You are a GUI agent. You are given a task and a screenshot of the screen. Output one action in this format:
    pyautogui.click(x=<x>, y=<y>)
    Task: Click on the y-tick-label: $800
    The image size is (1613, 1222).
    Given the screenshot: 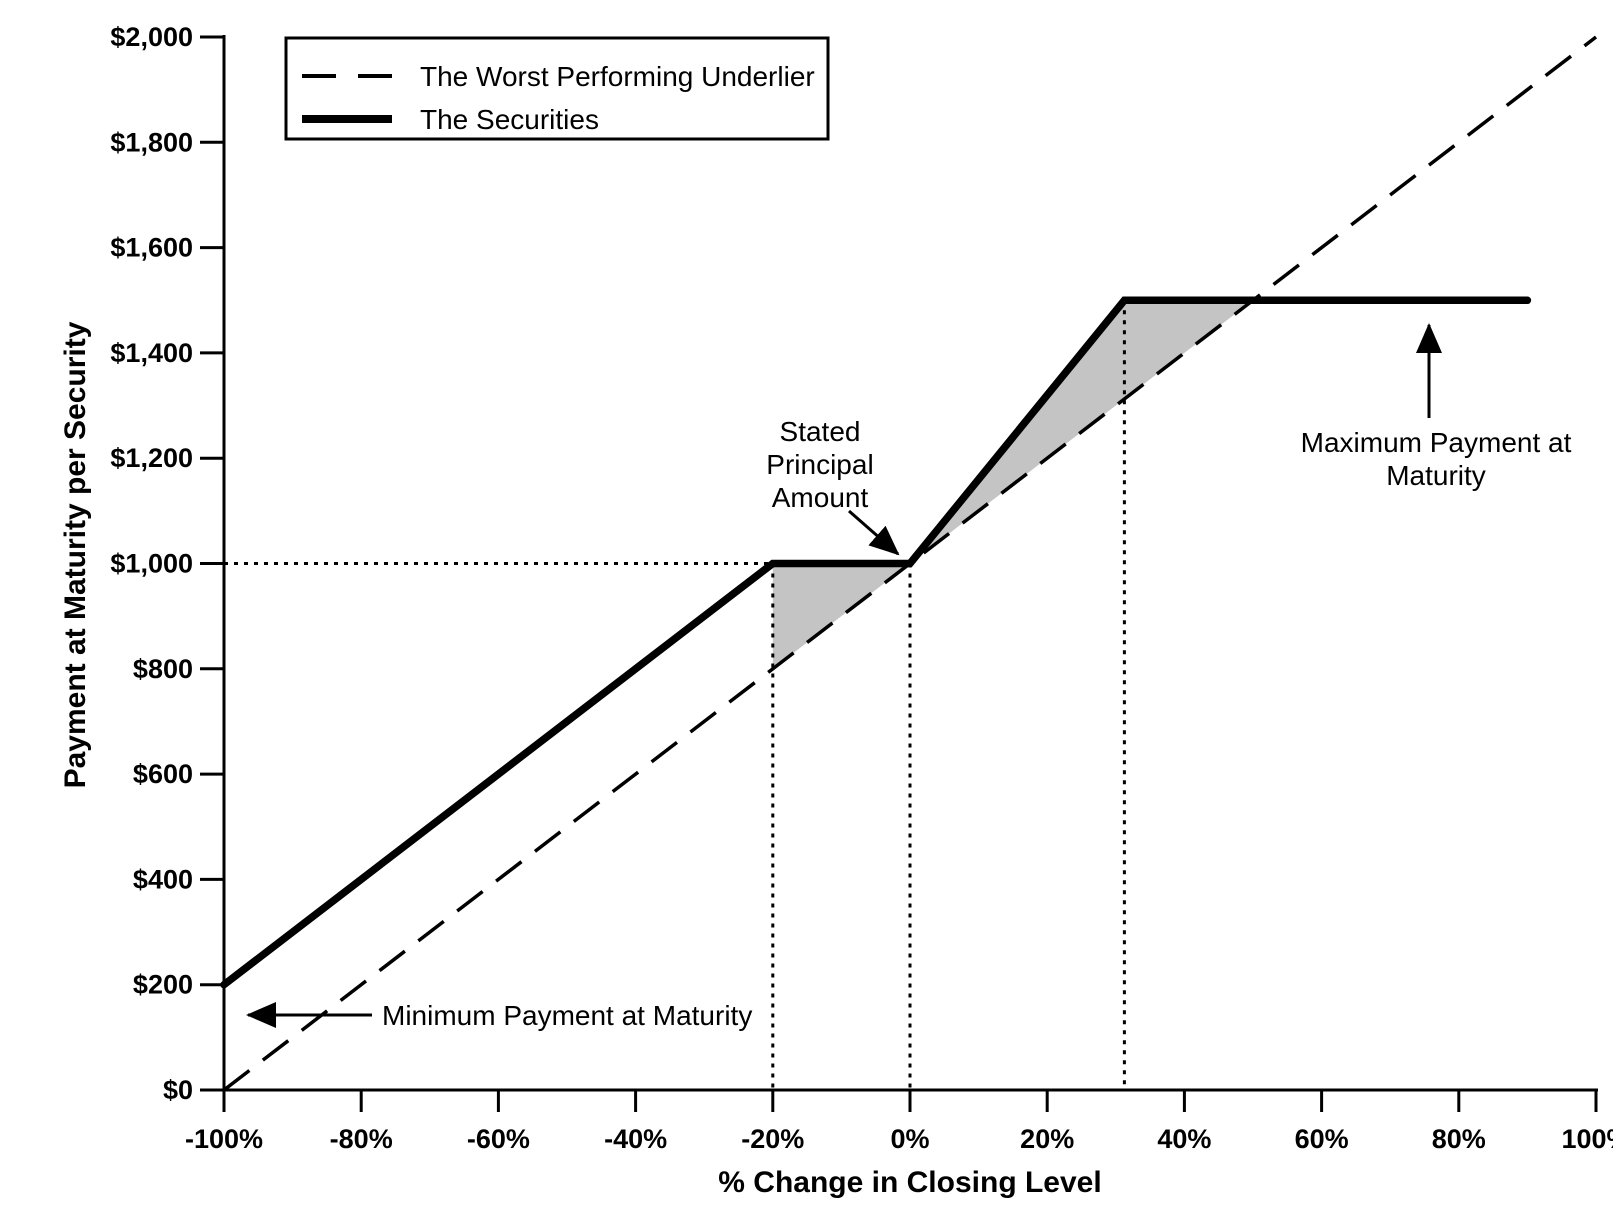 What is the action you would take?
    pyautogui.click(x=163, y=669)
    